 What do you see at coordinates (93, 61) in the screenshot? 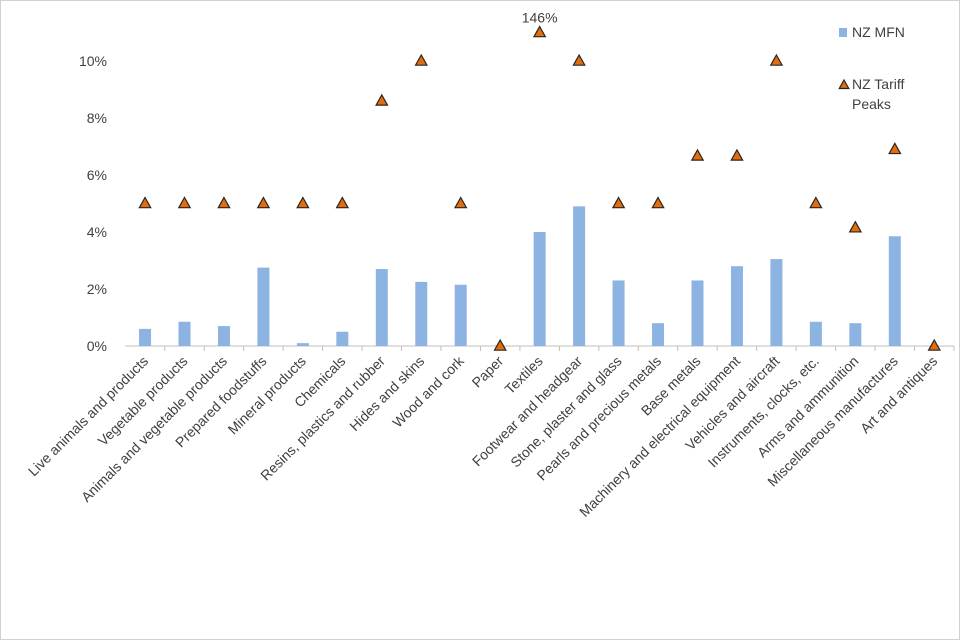
I see `y-tick-label: 10%` at bounding box center [93, 61].